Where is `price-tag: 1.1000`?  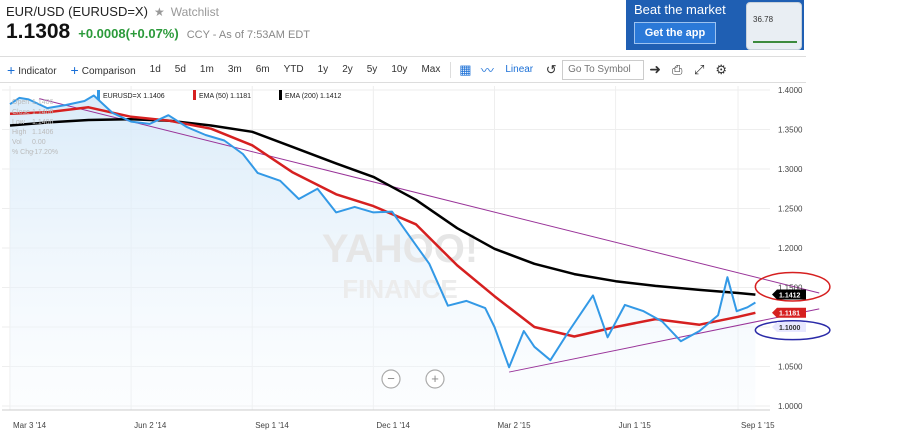 price-tag: 1.1000 is located at coordinates (789, 327).